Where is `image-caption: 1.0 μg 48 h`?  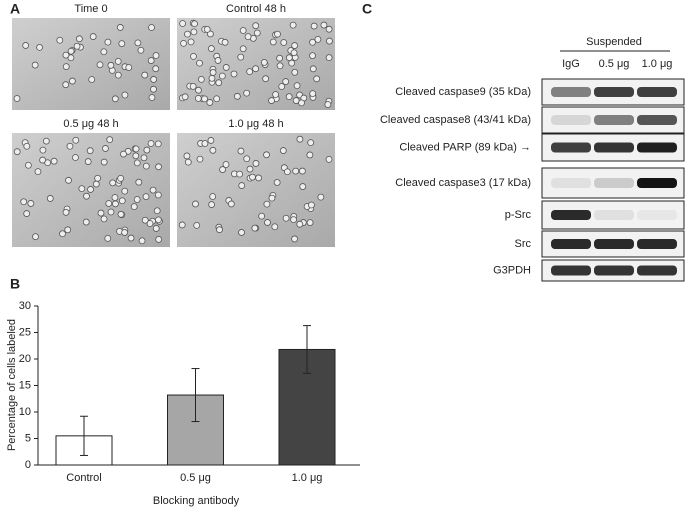
image-caption: 1.0 μg 48 h is located at coordinates (255, 124).